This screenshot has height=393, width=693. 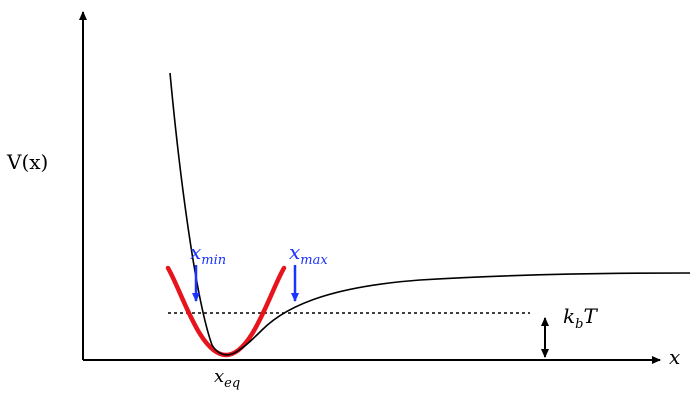 I want to click on x-min-label: xmin, so click(x=208, y=254).